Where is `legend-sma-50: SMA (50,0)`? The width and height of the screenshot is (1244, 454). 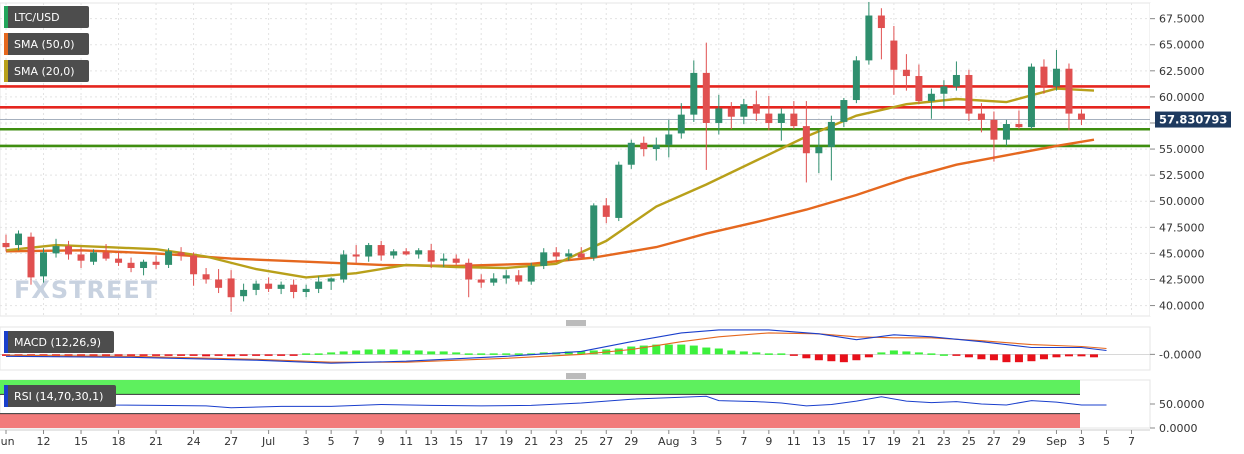
legend-sma-50: SMA (50,0) is located at coordinates (46, 44).